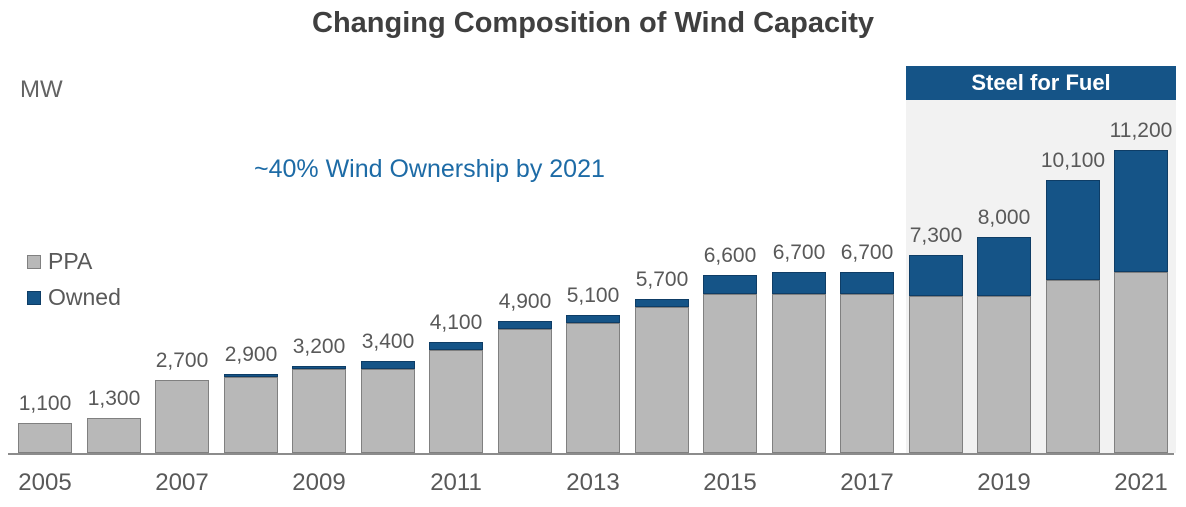 The width and height of the screenshot is (1186, 507). What do you see at coordinates (1073, 160) in the screenshot?
I see `bar-2020-value-label: 10,100` at bounding box center [1073, 160].